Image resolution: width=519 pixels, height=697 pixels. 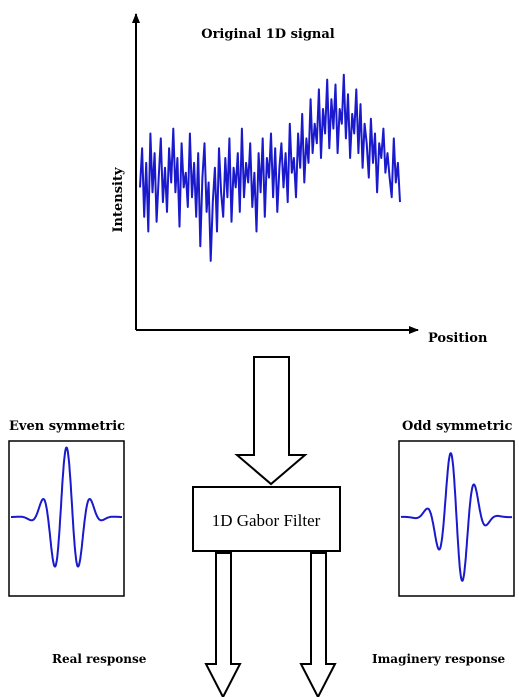 I want to click on real-output-arrow, so click(x=223, y=624).